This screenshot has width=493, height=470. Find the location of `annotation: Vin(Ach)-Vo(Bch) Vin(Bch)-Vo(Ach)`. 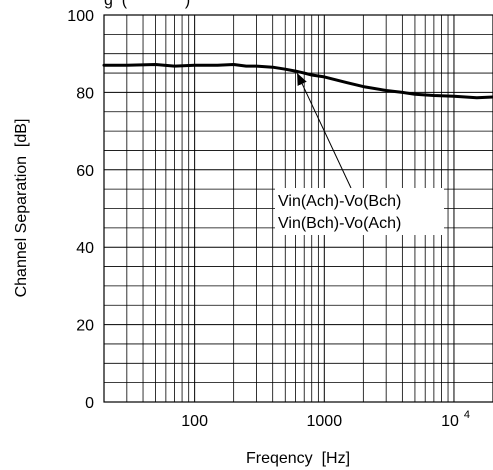

annotation: Vin(Ach)-Vo(Bch) Vin(Bch)-Vo(Ach) is located at coordinates (359, 153).